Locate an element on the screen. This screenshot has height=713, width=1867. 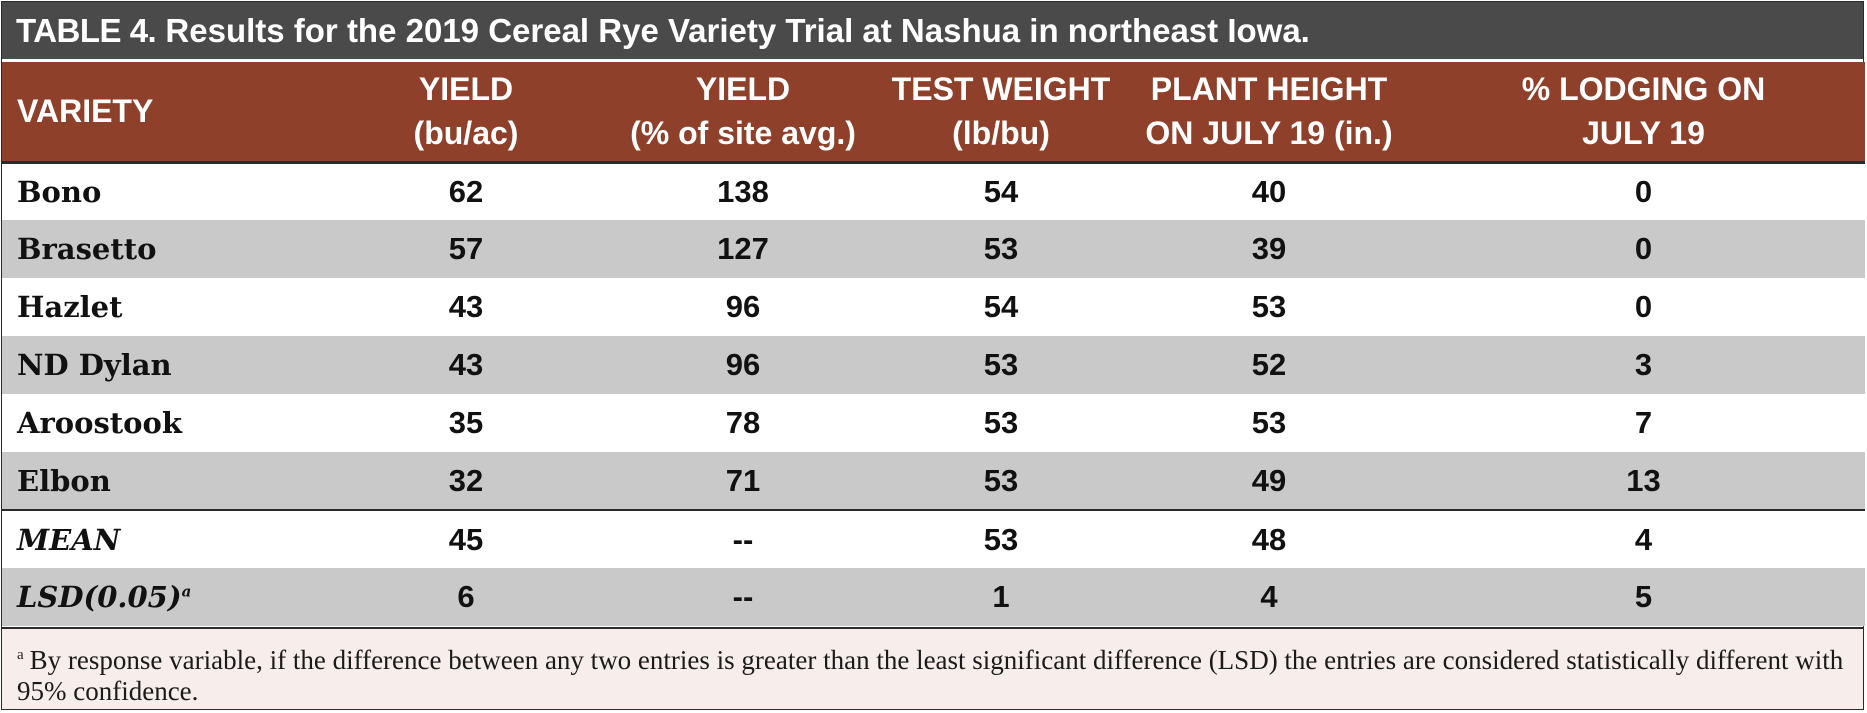
yield-bu-cell: 6 is located at coordinates (466, 596).